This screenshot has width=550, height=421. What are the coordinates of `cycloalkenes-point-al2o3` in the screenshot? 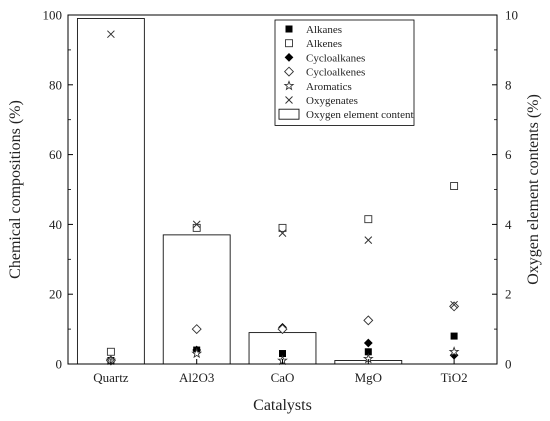 It's located at (196, 329).